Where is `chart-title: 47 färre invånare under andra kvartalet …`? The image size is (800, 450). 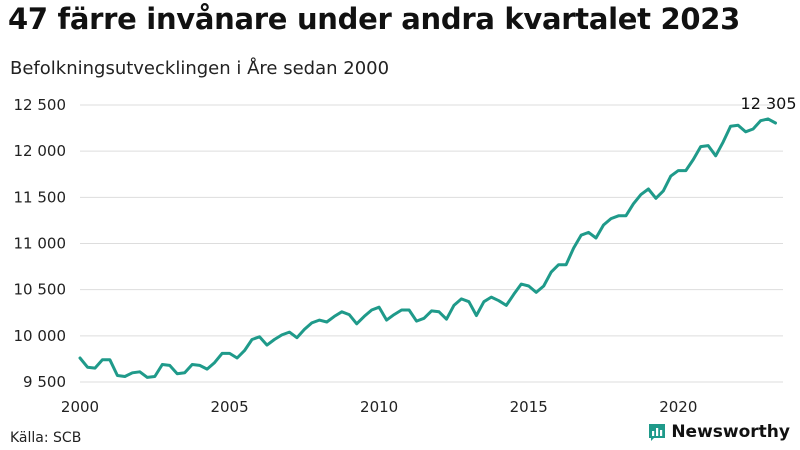 chart-title: 47 färre invånare under andra kvartalet … is located at coordinates (374, 19).